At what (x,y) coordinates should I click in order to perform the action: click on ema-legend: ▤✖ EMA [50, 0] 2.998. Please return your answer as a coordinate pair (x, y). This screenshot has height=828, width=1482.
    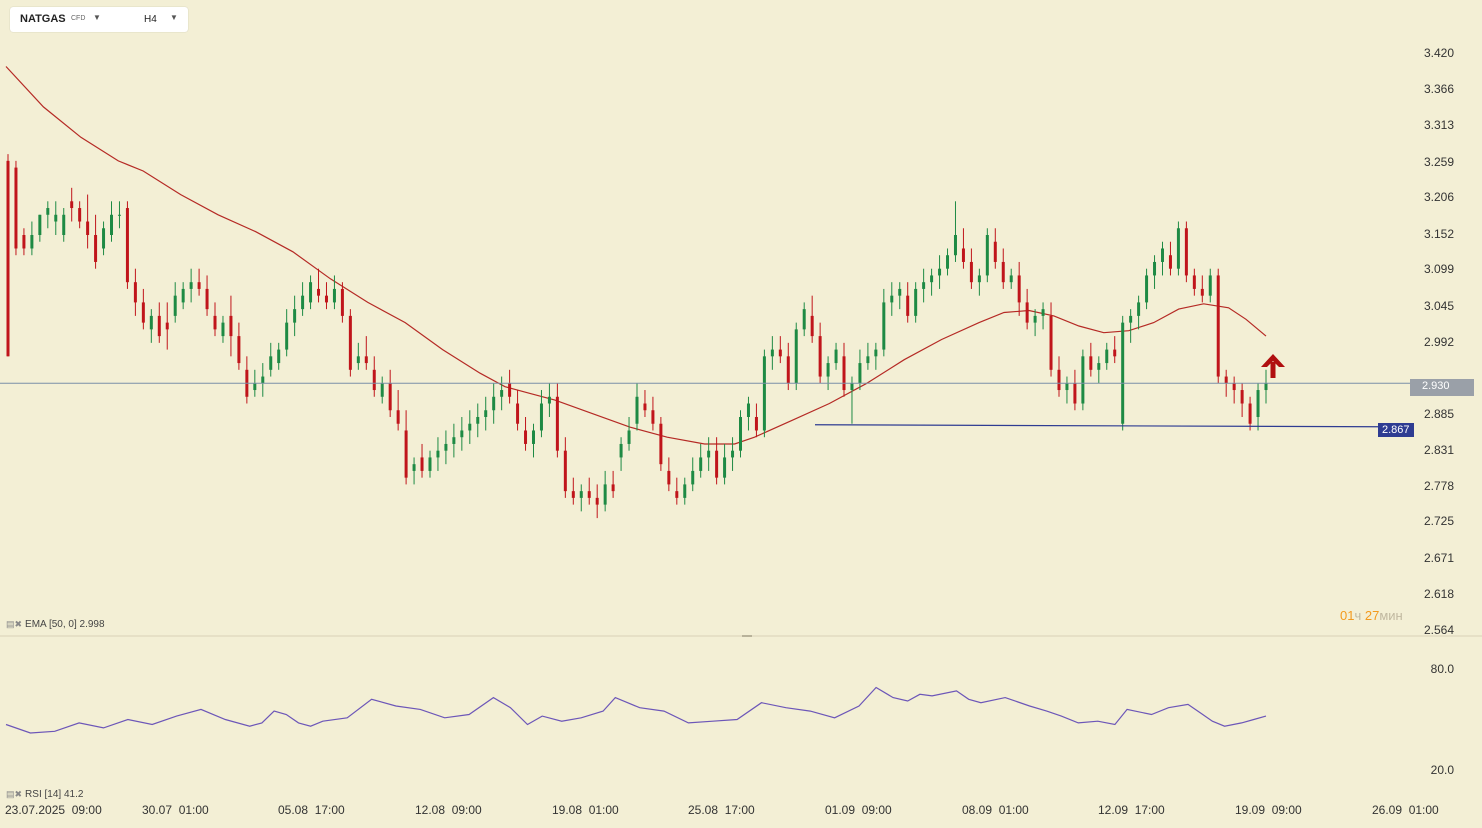
    Looking at the image, I should click on (55, 624).